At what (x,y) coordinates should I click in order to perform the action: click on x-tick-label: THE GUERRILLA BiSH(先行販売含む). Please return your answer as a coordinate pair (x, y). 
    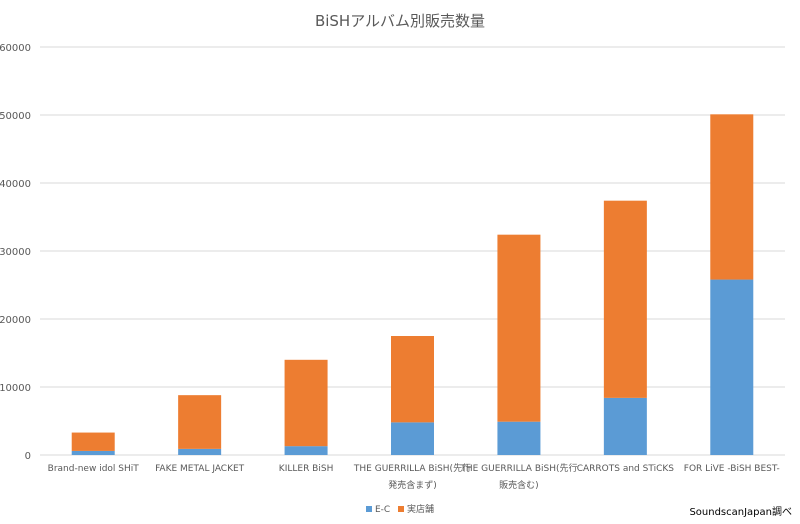
    Looking at the image, I should click on (518, 476).